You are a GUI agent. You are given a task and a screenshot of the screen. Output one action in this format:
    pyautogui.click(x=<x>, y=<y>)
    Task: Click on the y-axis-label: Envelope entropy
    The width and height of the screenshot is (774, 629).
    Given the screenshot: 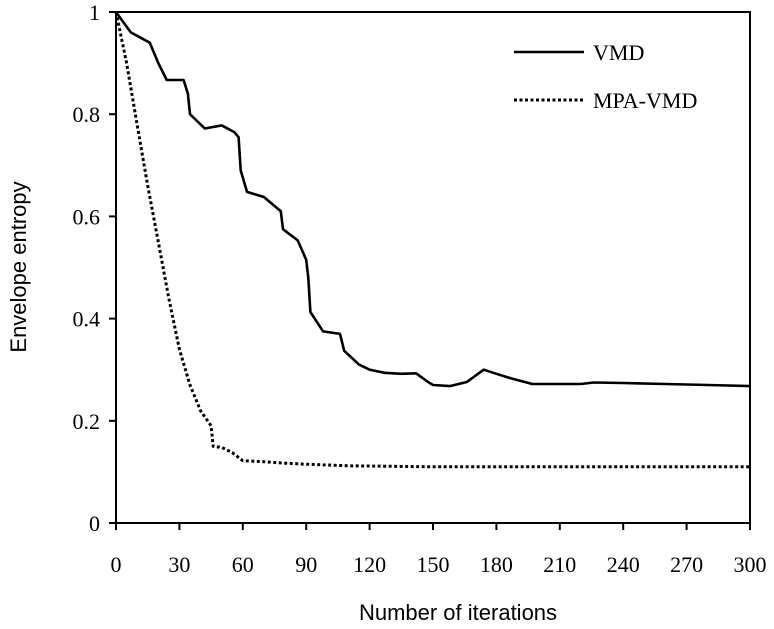 What is the action you would take?
    pyautogui.click(x=18, y=266)
    